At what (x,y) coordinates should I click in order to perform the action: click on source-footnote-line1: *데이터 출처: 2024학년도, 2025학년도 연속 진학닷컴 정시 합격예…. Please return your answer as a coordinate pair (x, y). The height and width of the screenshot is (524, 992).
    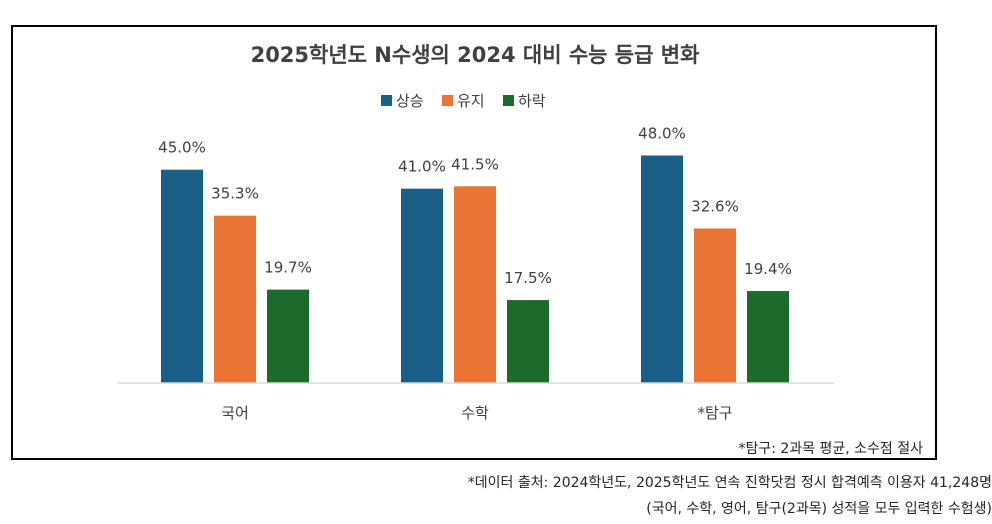
    Looking at the image, I should click on (729, 483).